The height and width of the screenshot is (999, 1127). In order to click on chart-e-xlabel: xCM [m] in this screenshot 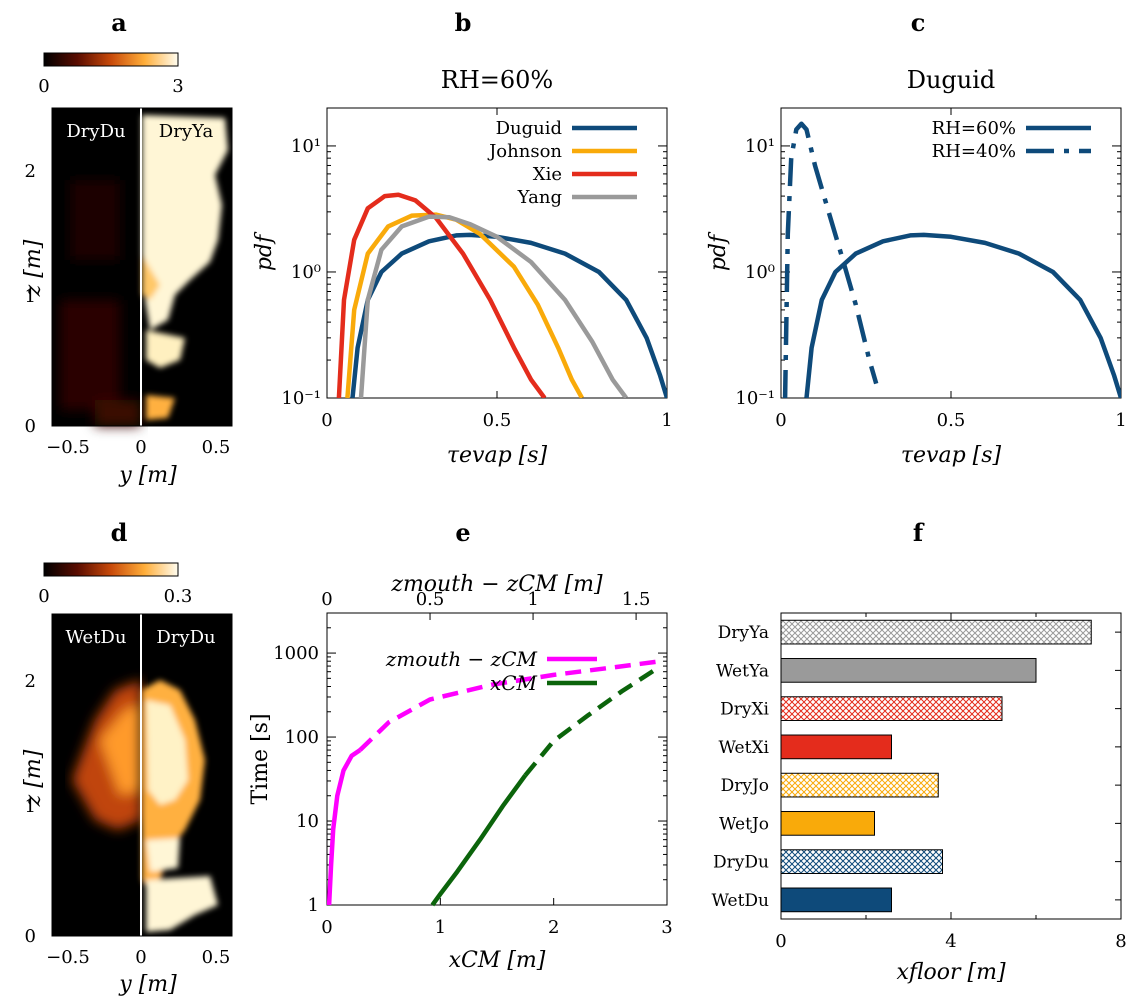, I will do `click(497, 960)`.